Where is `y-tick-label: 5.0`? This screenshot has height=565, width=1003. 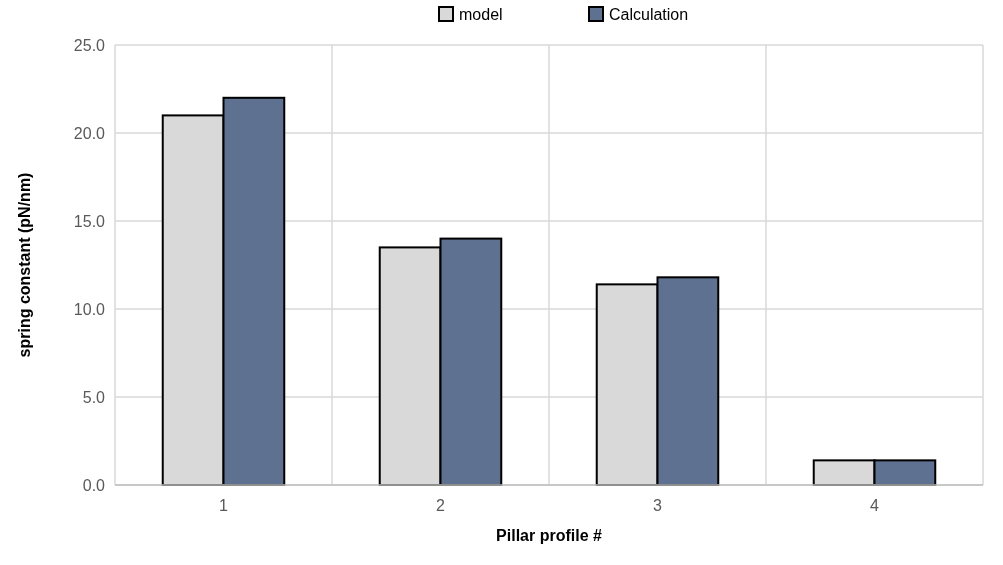 y-tick-label: 5.0 is located at coordinates (94, 397).